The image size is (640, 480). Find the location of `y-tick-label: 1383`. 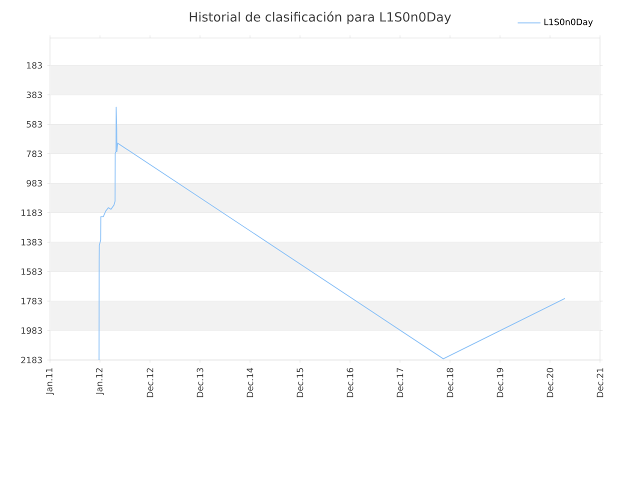

y-tick-label: 1383 is located at coordinates (32, 242).